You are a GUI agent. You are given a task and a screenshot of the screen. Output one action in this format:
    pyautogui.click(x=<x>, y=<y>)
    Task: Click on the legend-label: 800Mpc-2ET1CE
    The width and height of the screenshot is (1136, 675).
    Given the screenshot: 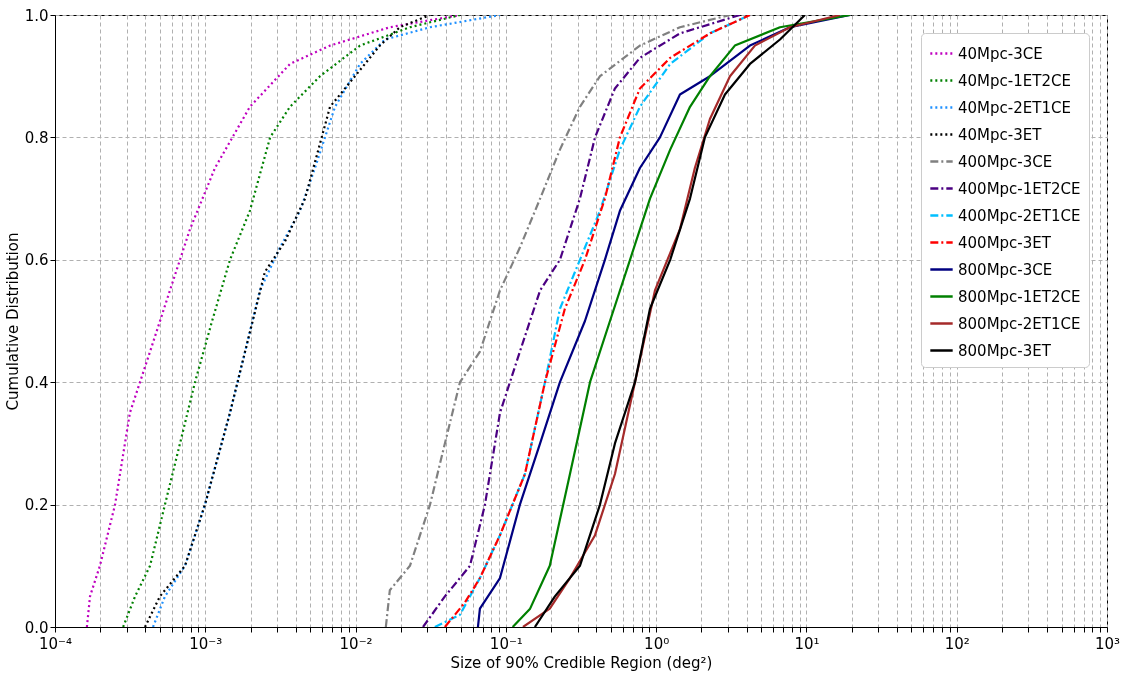 What is the action you would take?
    pyautogui.click(x=1019, y=323)
    